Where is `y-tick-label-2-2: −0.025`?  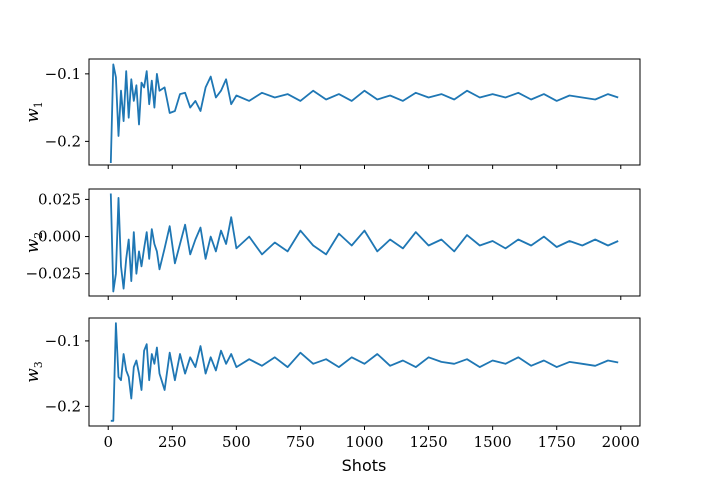 y-tick-label-2-2: −0.025 is located at coordinates (53, 274).